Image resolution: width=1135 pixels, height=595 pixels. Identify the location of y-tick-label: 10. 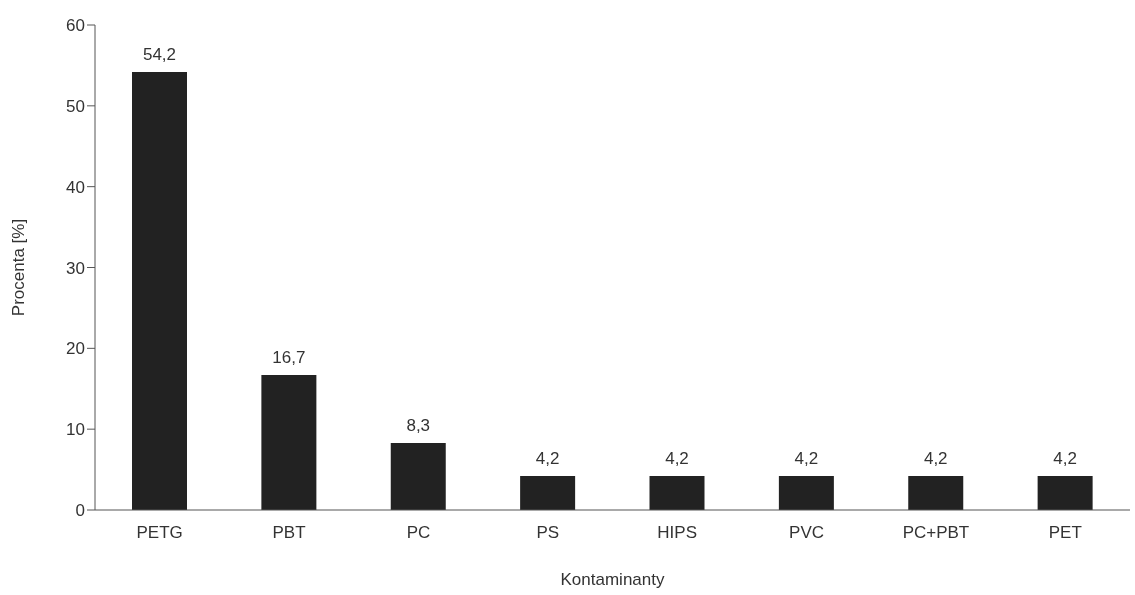
(75, 430).